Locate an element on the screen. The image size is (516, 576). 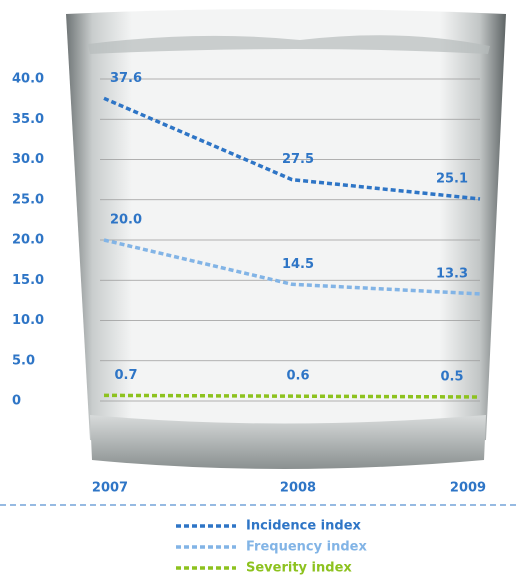
data-label: 20.0 is located at coordinates (126, 220).